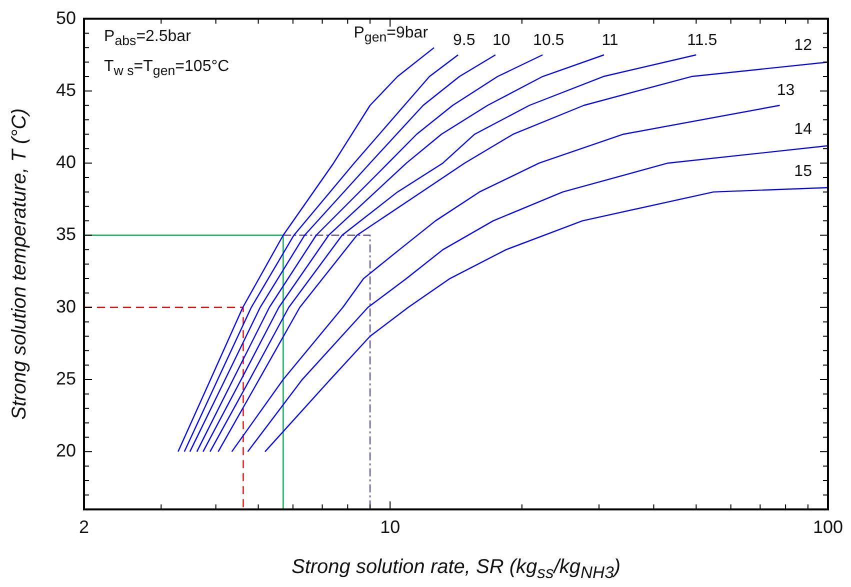  I want to click on x-tick-label: 2, so click(84, 527).